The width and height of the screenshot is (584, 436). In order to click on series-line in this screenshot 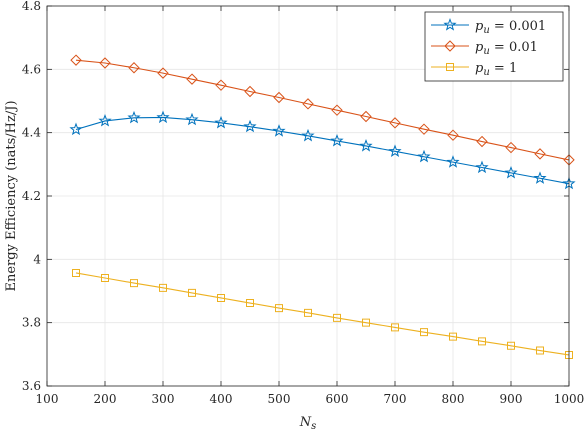, I will do `click(322, 150)`.